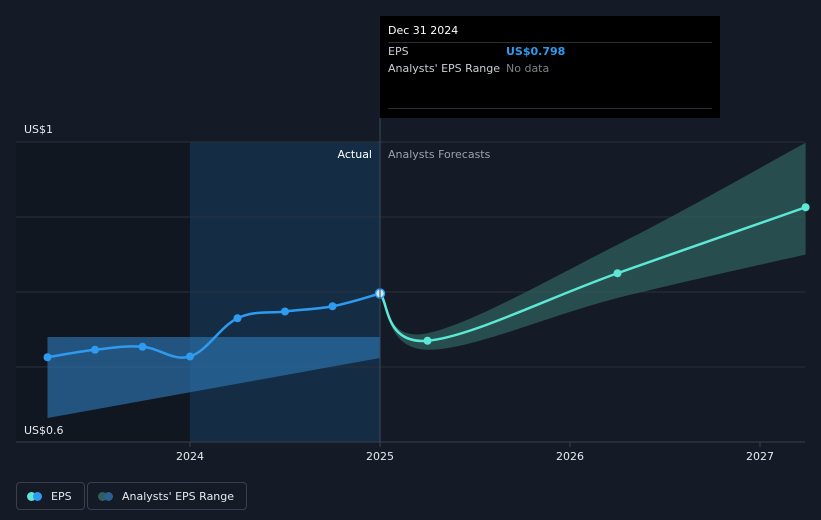  I want to click on tooltip-eps-label: EPS, so click(398, 51).